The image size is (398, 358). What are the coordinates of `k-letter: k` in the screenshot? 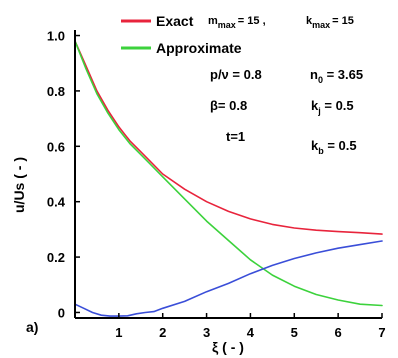 It's located at (309, 21).